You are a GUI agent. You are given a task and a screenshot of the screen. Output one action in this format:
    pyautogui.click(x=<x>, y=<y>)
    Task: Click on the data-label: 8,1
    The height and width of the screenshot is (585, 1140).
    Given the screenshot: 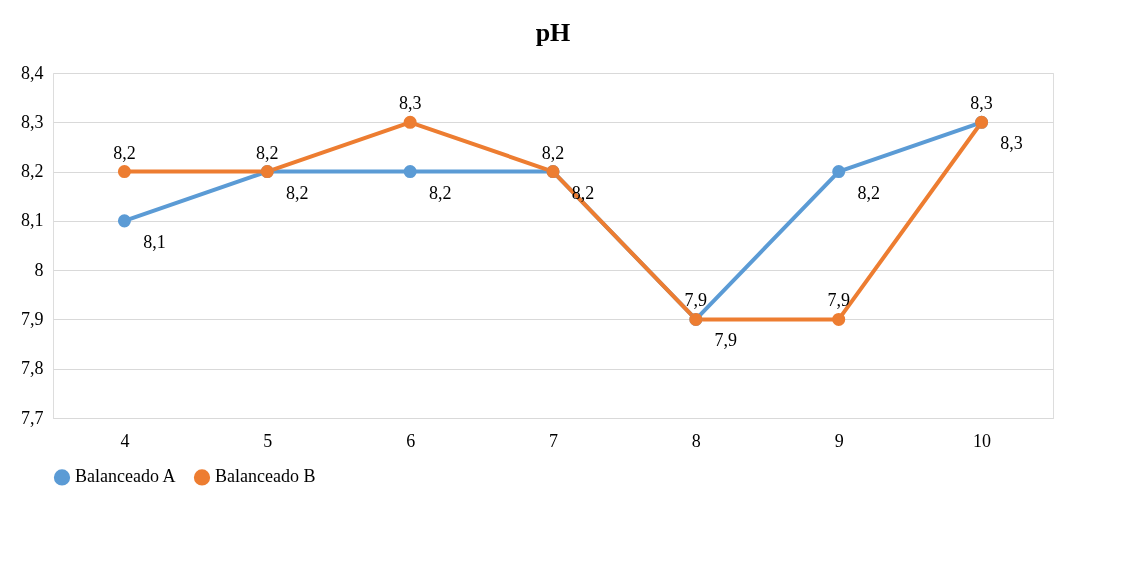 What is the action you would take?
    pyautogui.click(x=154, y=241)
    